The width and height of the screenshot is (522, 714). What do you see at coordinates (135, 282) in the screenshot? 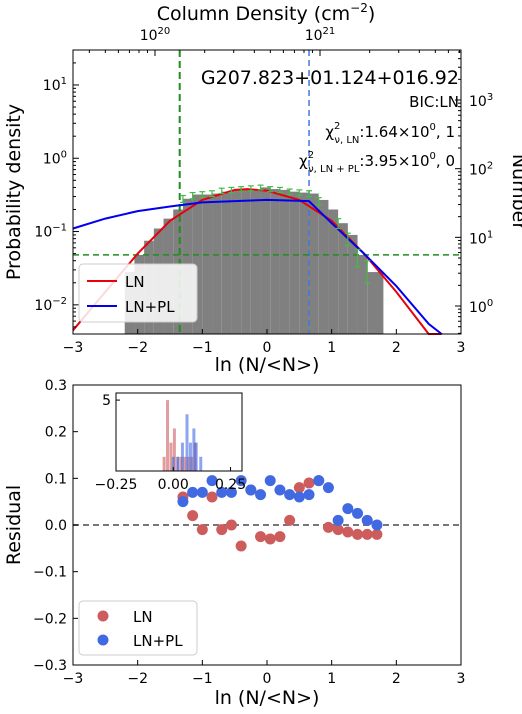
I see `legend-ln-label: LN` at bounding box center [135, 282].